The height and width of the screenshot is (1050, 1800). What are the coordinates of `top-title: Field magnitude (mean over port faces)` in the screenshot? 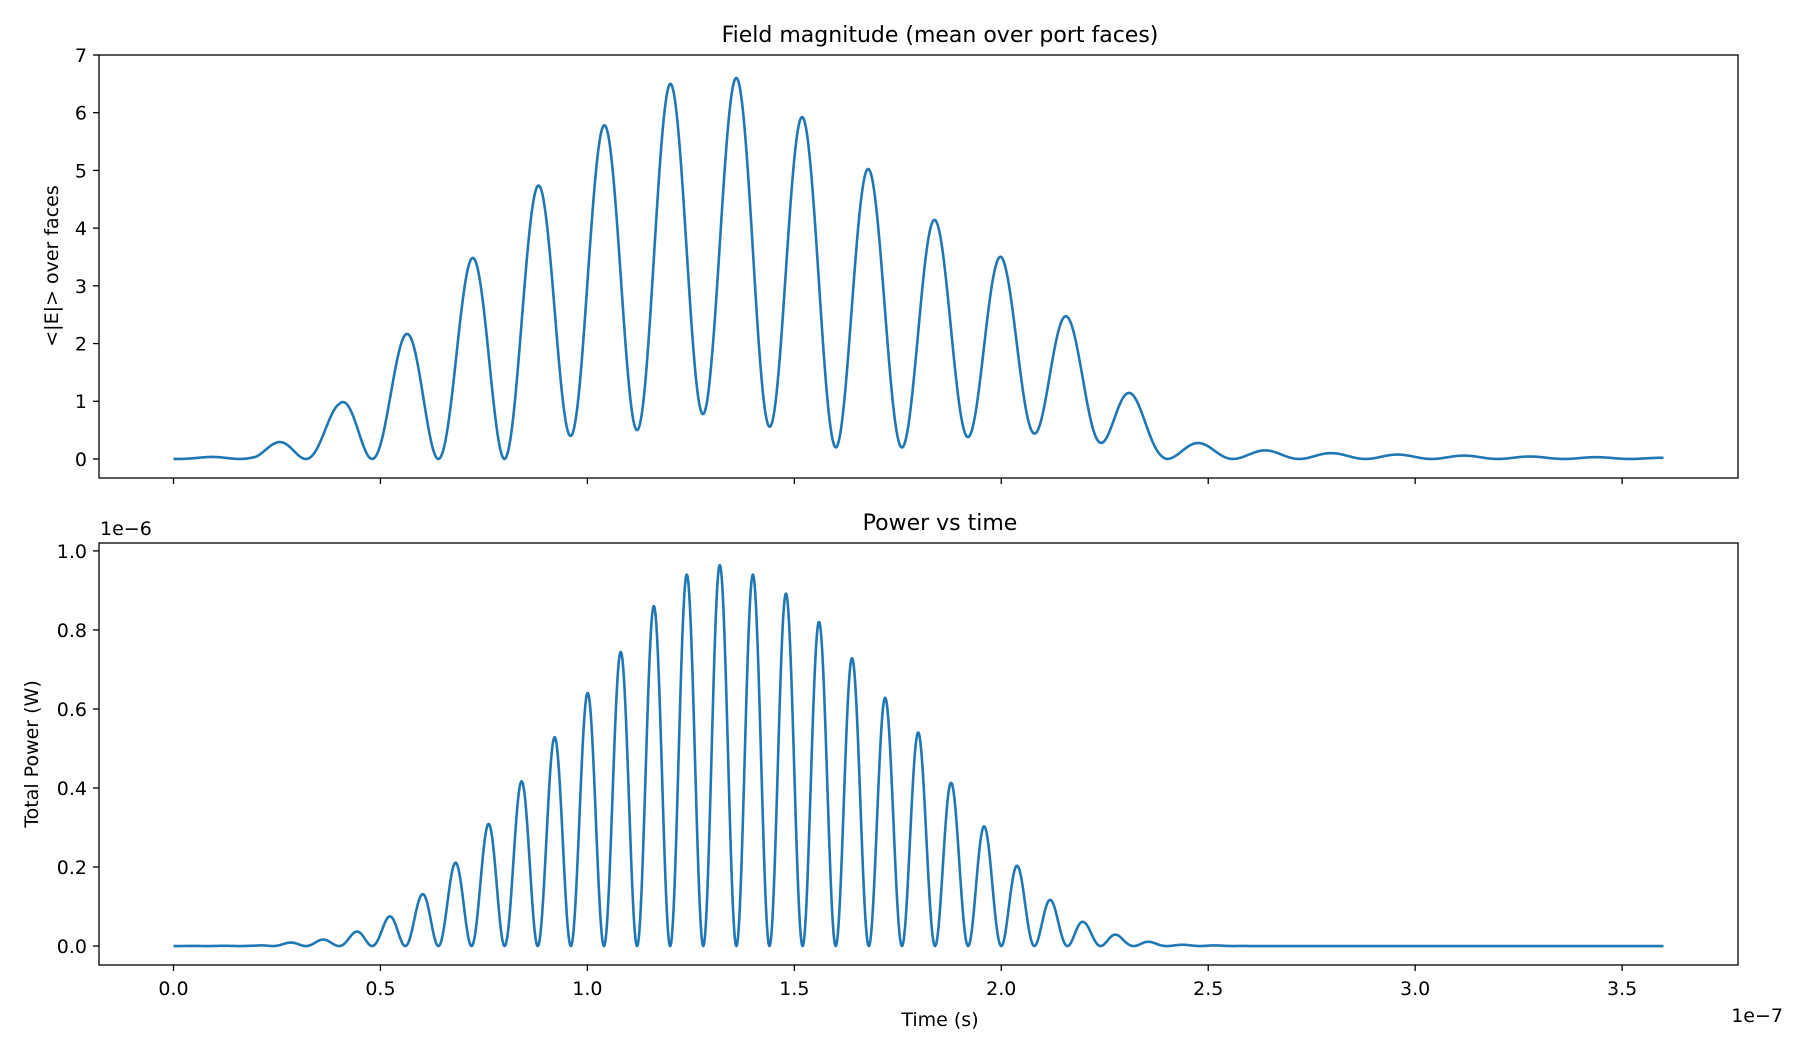 It's located at (940, 35).